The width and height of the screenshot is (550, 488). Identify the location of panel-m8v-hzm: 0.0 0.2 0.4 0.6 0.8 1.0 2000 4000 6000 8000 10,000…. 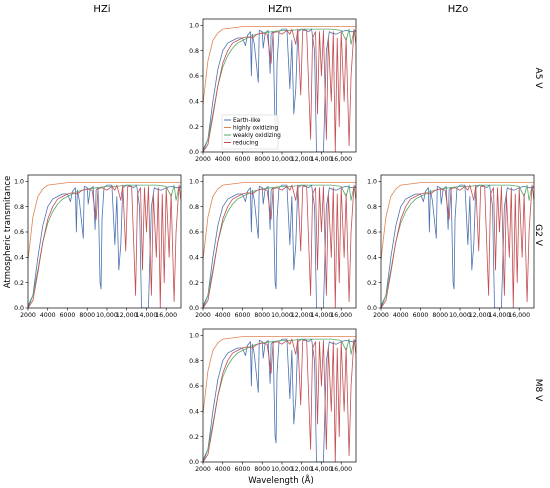
(273, 400).